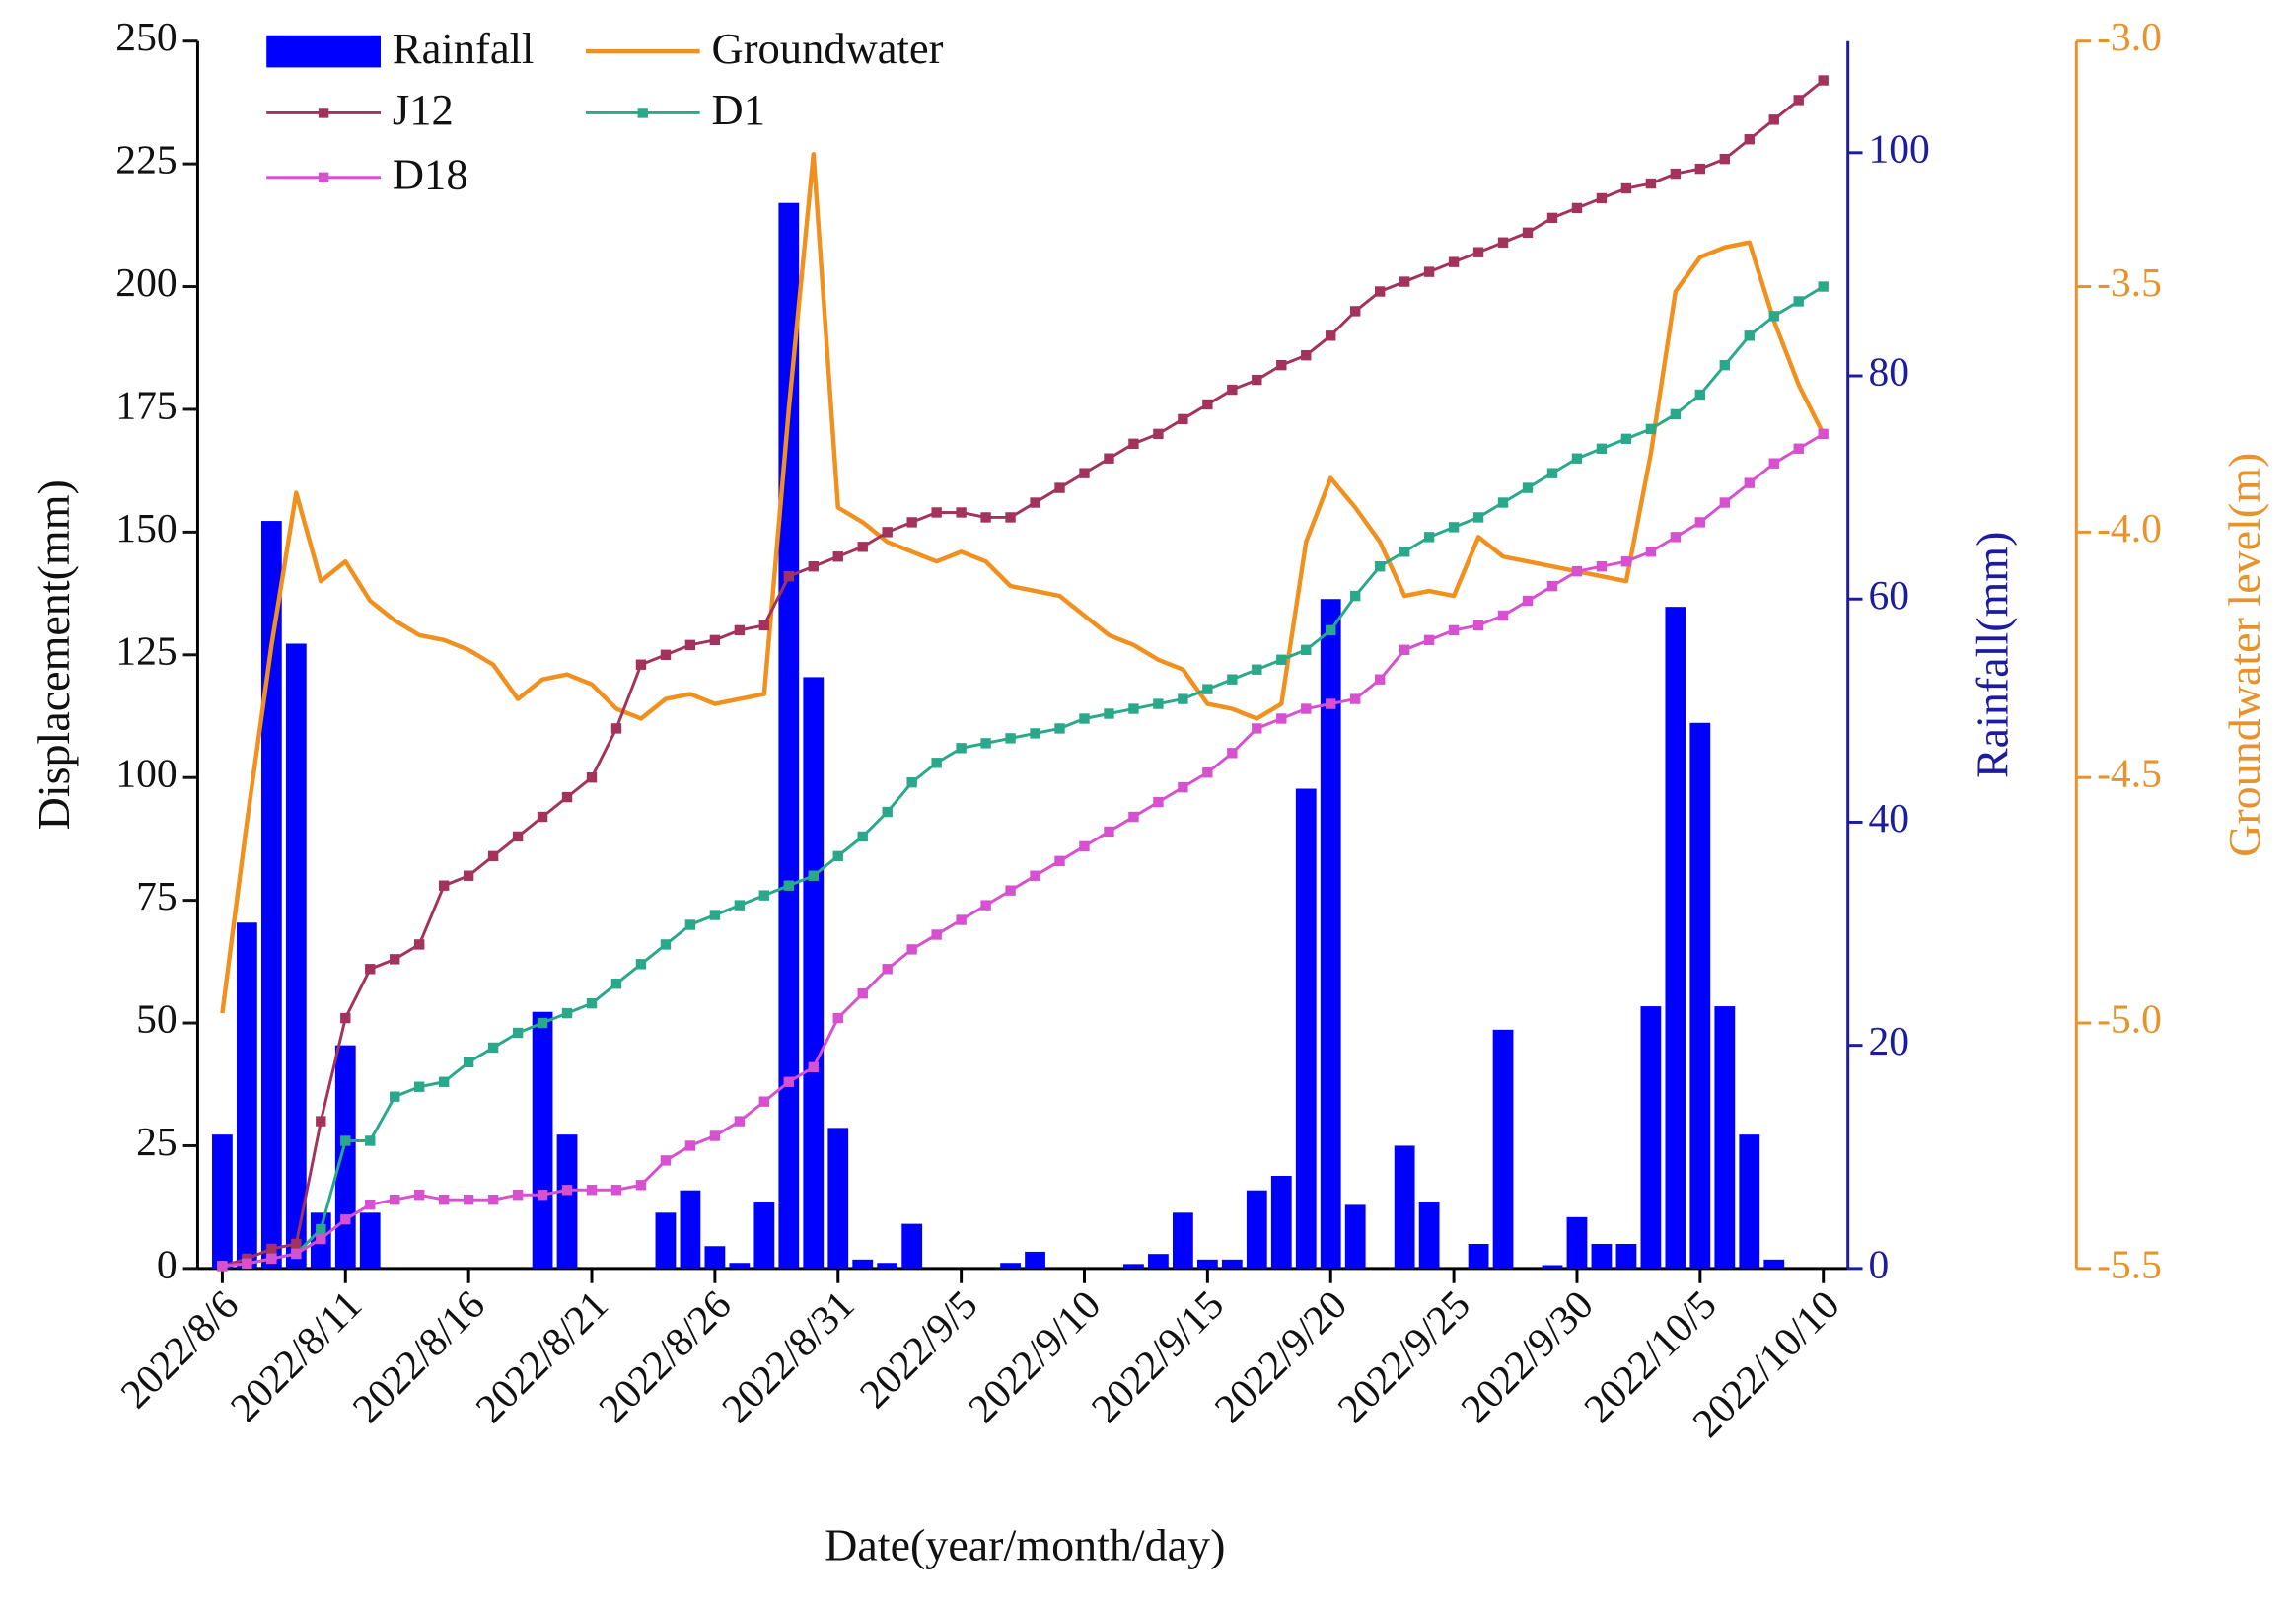 This screenshot has width=2296, height=1604. I want to click on y2-tick-label: 100, so click(1899, 148).